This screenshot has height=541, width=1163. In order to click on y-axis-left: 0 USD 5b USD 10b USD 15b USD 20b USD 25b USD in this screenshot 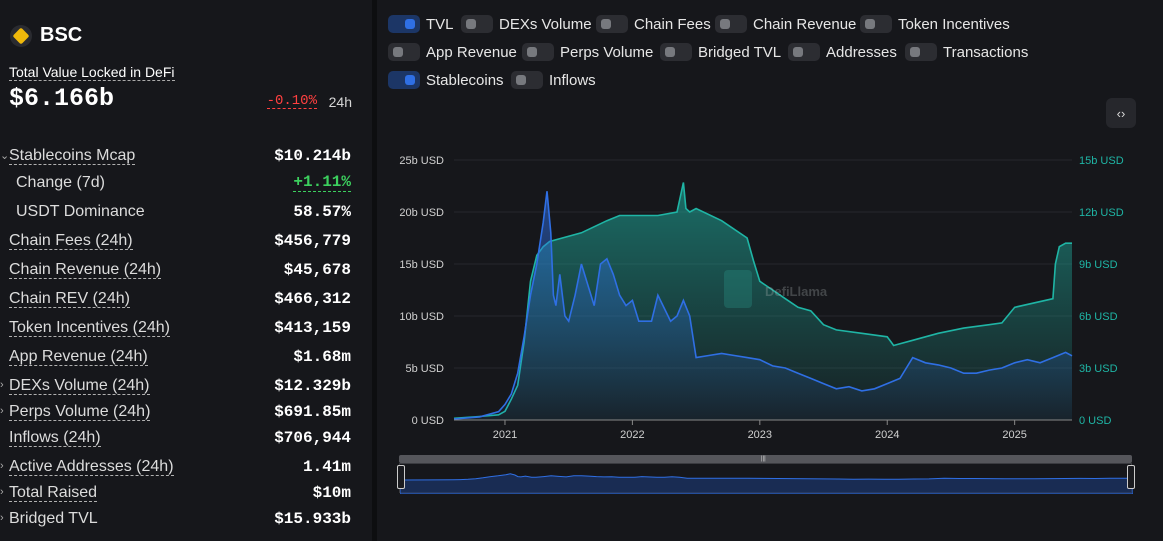, I will do `click(421, 291)`.